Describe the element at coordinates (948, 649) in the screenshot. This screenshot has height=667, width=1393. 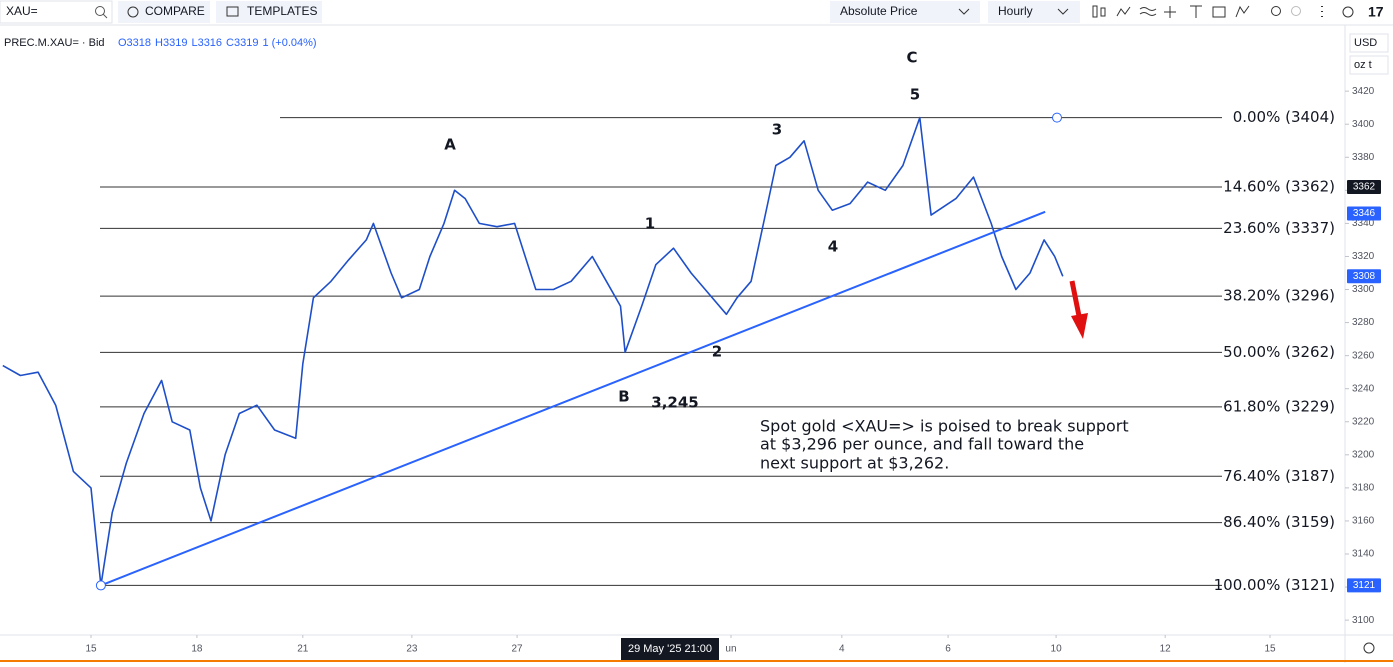
I see `x-tick-label: 6` at that location.